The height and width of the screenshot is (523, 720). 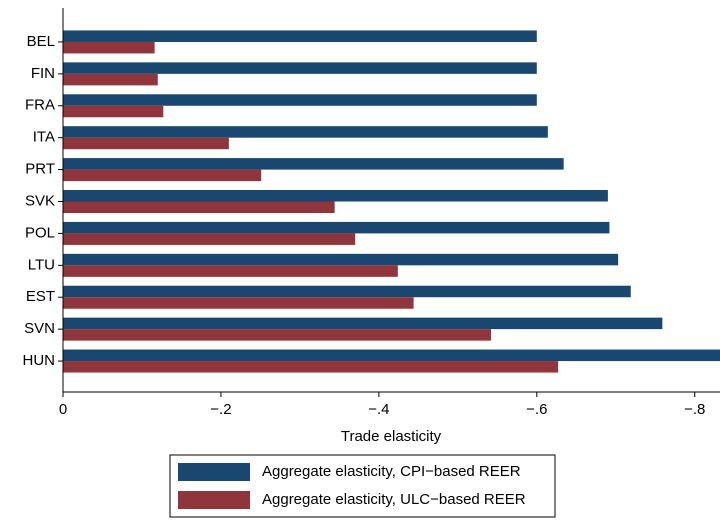 What do you see at coordinates (41, 41) in the screenshot?
I see `y-tick-label: BEL` at bounding box center [41, 41].